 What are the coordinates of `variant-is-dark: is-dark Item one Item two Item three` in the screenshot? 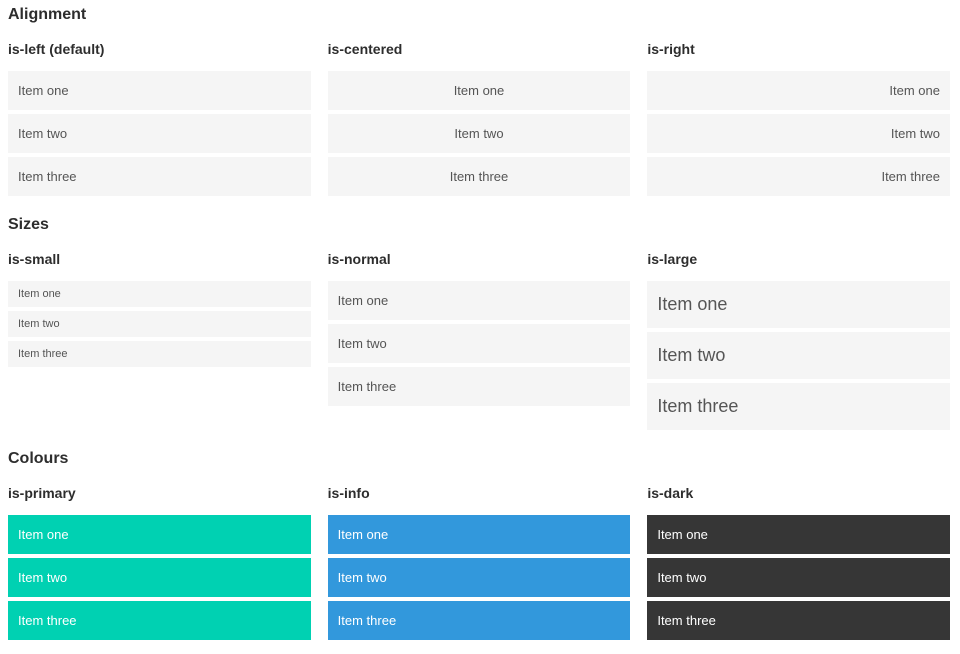 It's located at (798, 561).